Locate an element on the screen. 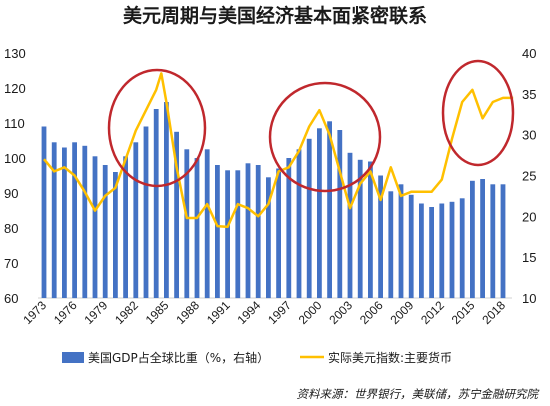 The width and height of the screenshot is (550, 406). right-axis: 10 15 20 25 30 35 40 is located at coordinates (529, 176).